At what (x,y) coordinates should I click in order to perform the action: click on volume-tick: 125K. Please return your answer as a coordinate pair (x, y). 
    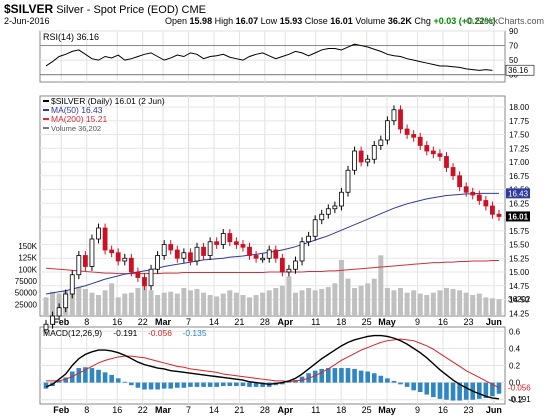
    Looking at the image, I should click on (27, 258).